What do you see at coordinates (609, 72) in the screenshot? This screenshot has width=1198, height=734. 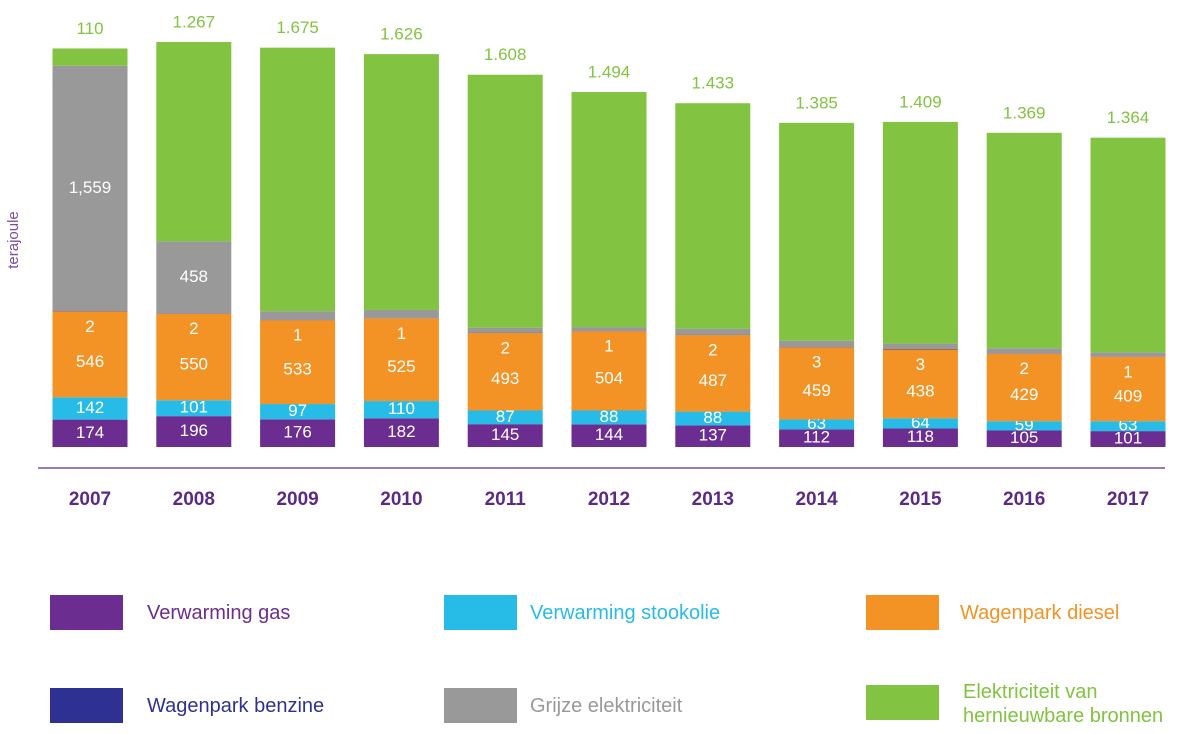 I see `data-label: 1.494` at bounding box center [609, 72].